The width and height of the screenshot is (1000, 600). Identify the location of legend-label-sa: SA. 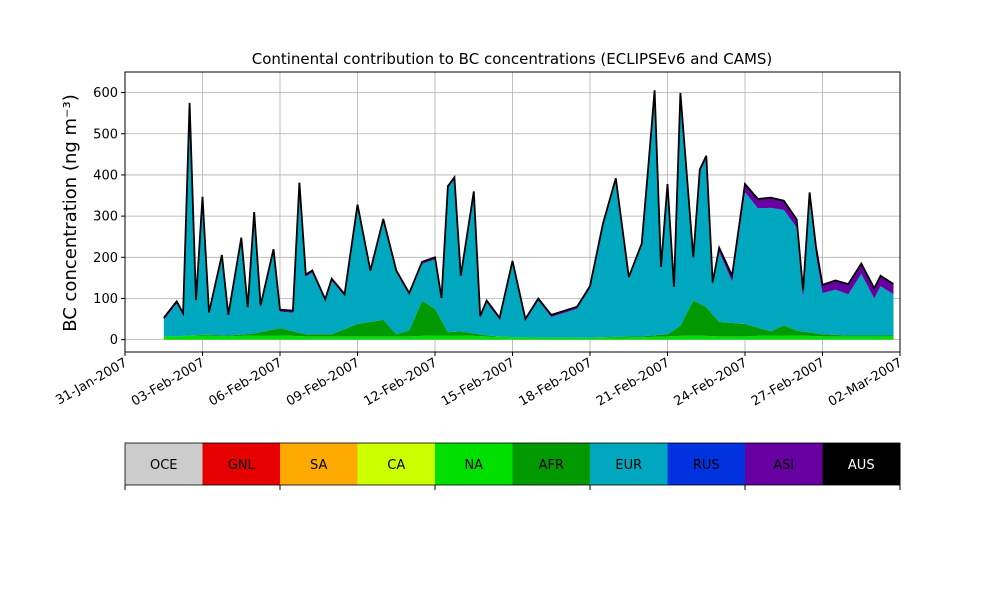
(318, 465).